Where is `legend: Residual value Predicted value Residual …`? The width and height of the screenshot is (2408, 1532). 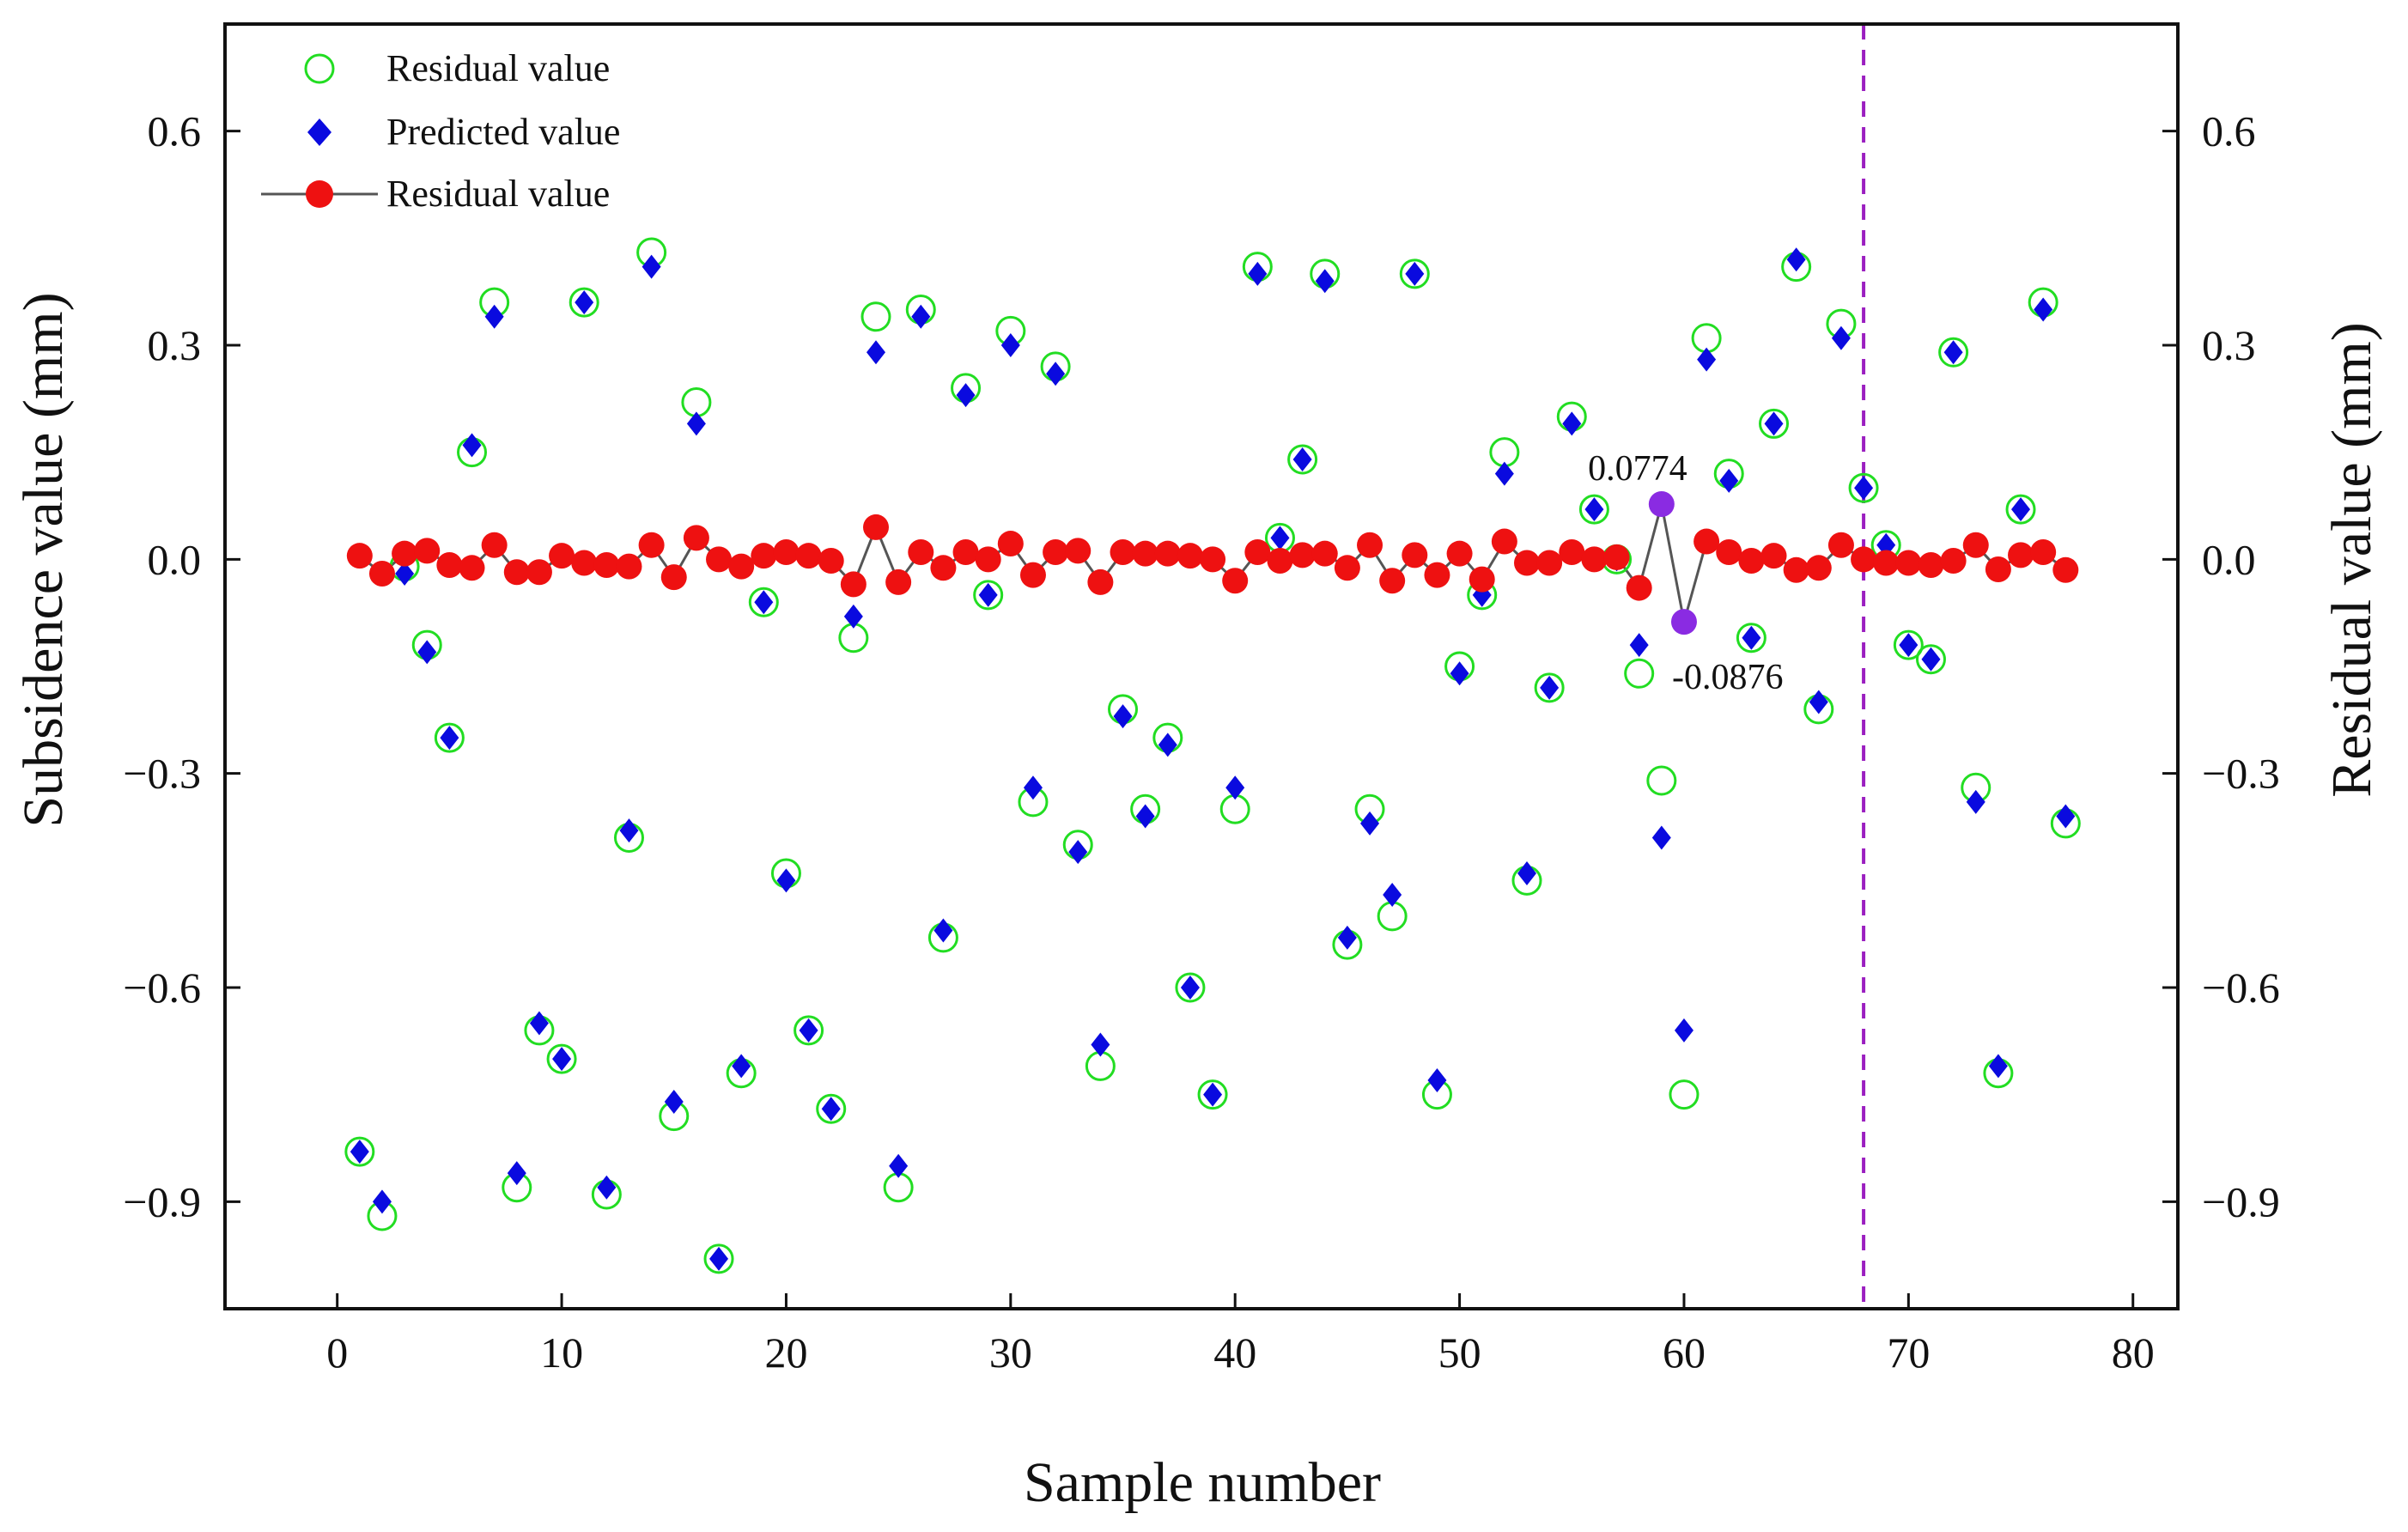
legend: Residual value Predicted value Residual … is located at coordinates (440, 131).